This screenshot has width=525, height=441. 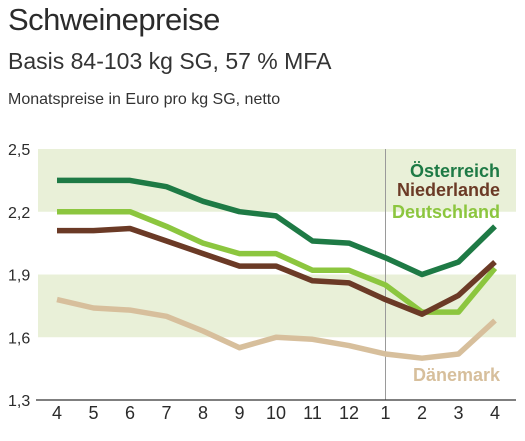 I want to click on series-label: Dänemark, so click(x=457, y=375).